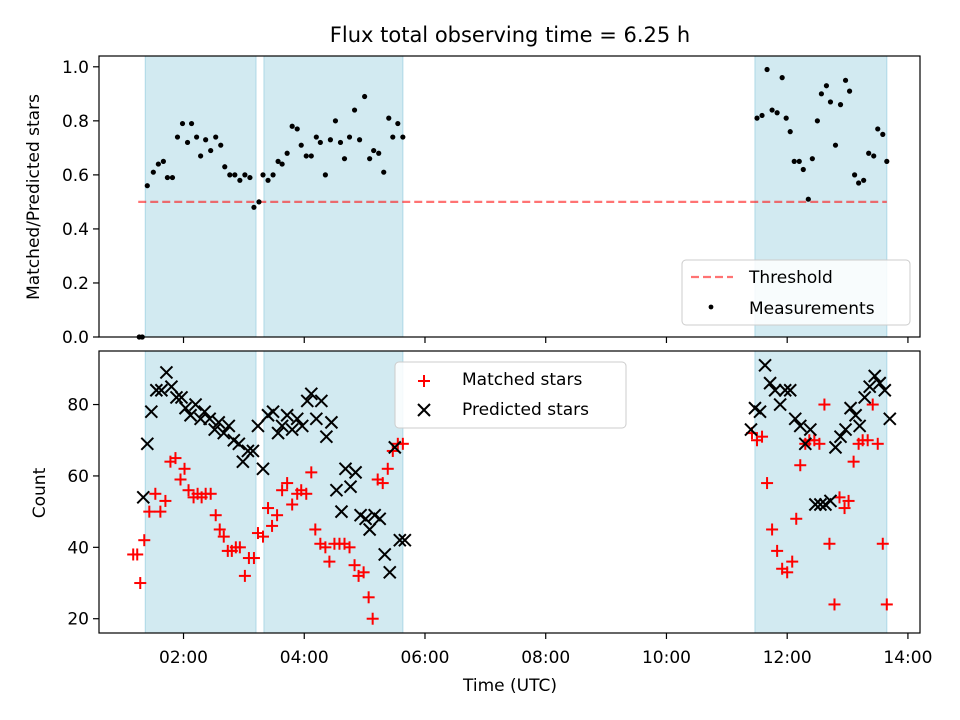 Image resolution: width=960 pixels, height=720 pixels. Describe the element at coordinates (522, 380) in the screenshot. I see `legend-matched-label: Matched stars` at that location.